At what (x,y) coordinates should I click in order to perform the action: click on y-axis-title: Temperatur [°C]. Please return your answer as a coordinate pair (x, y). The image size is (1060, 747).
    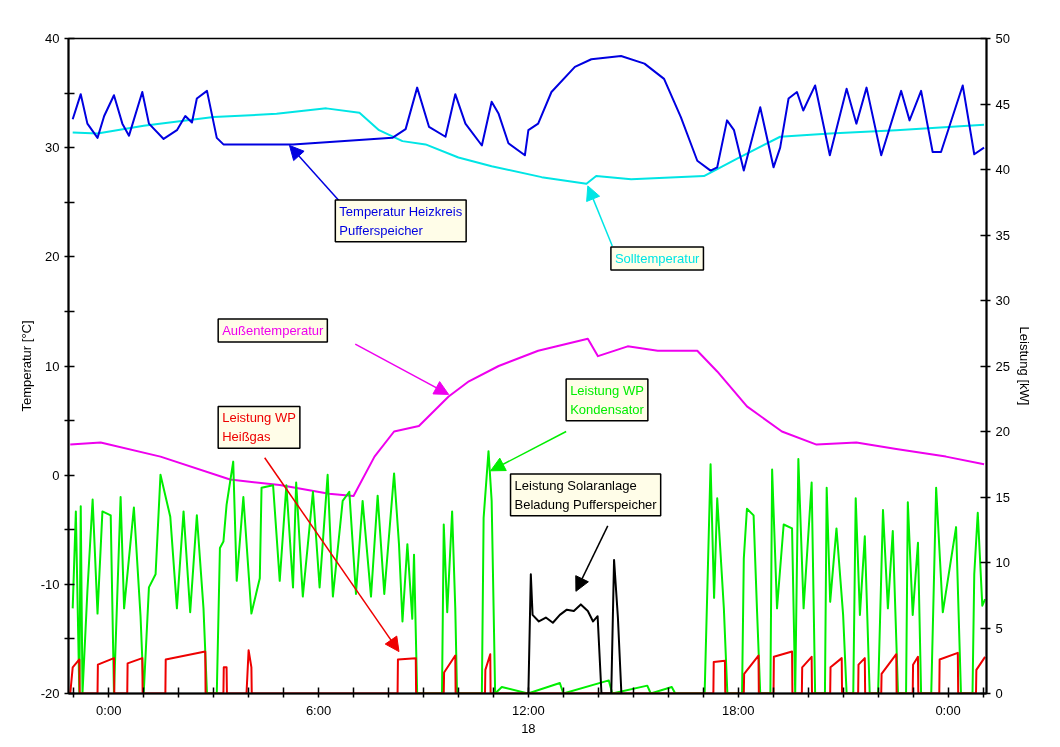
    Looking at the image, I should click on (26, 366).